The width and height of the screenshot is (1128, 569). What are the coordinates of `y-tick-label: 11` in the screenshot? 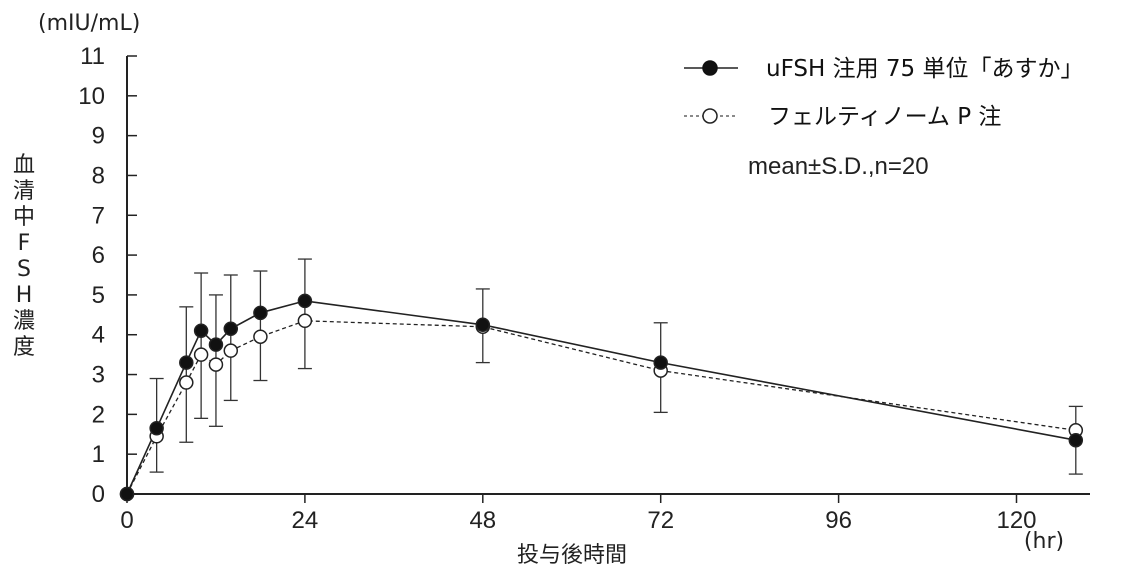 It's located at (92, 56).